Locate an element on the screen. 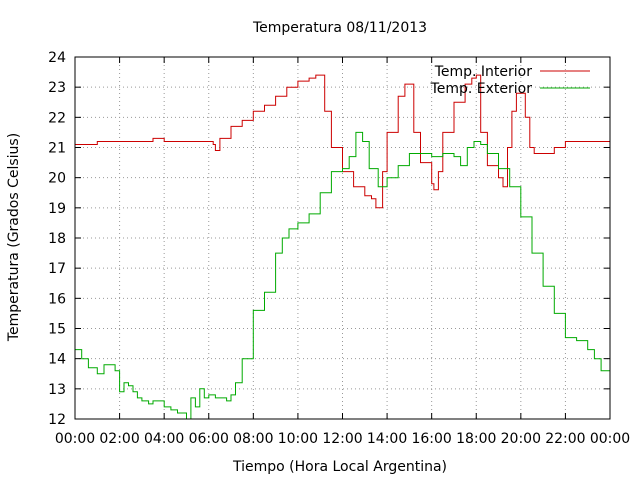 This screenshot has width=640, height=480. x-axis-label: Tiempo (Hora Local Argentina) is located at coordinates (339, 467).